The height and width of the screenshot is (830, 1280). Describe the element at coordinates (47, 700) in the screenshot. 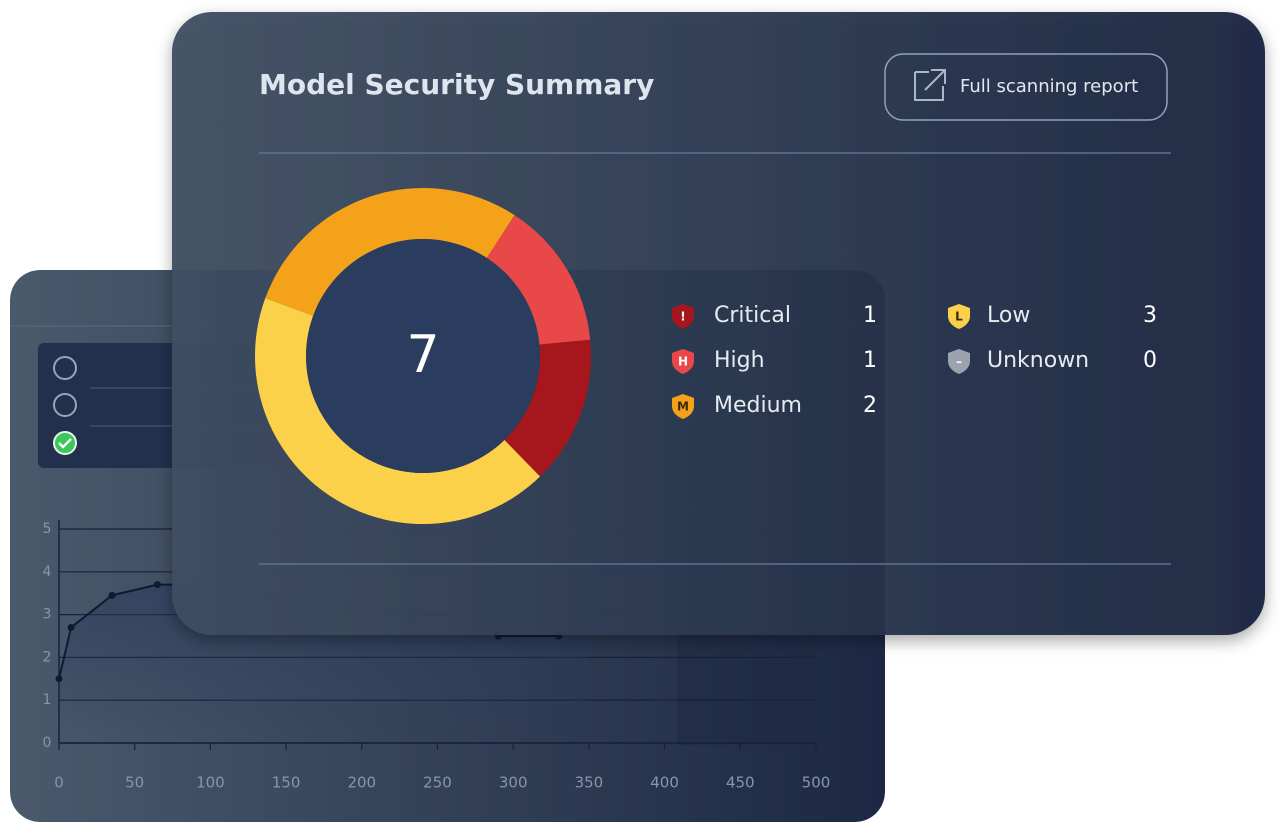

I see `y-tick-label: 1` at that location.